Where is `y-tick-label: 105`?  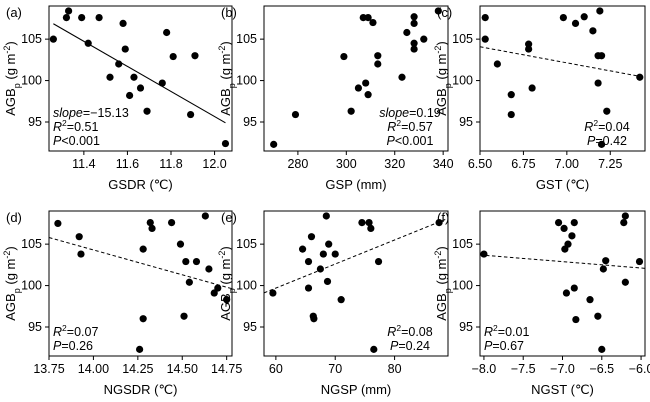 y-tick-label: 105 is located at coordinates (462, 39).